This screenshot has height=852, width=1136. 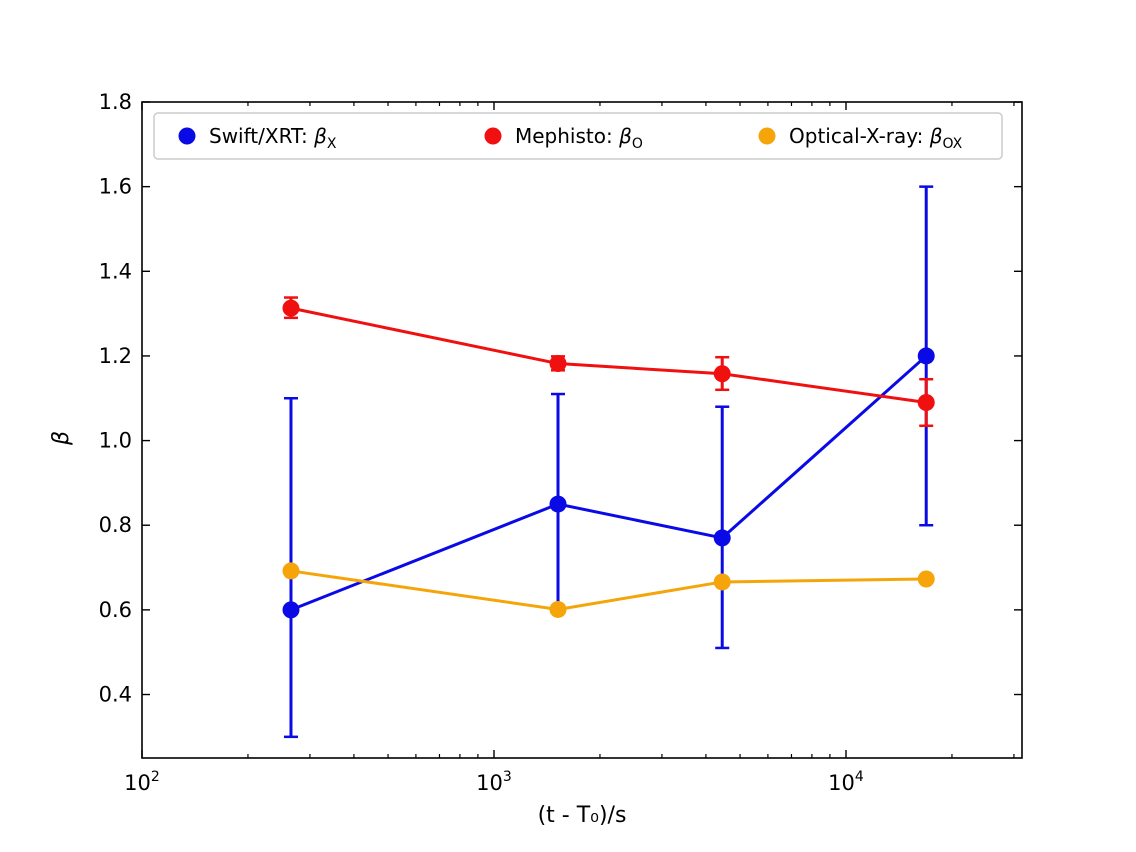 I want to click on y-tick-label: 0.8, so click(x=115, y=525).